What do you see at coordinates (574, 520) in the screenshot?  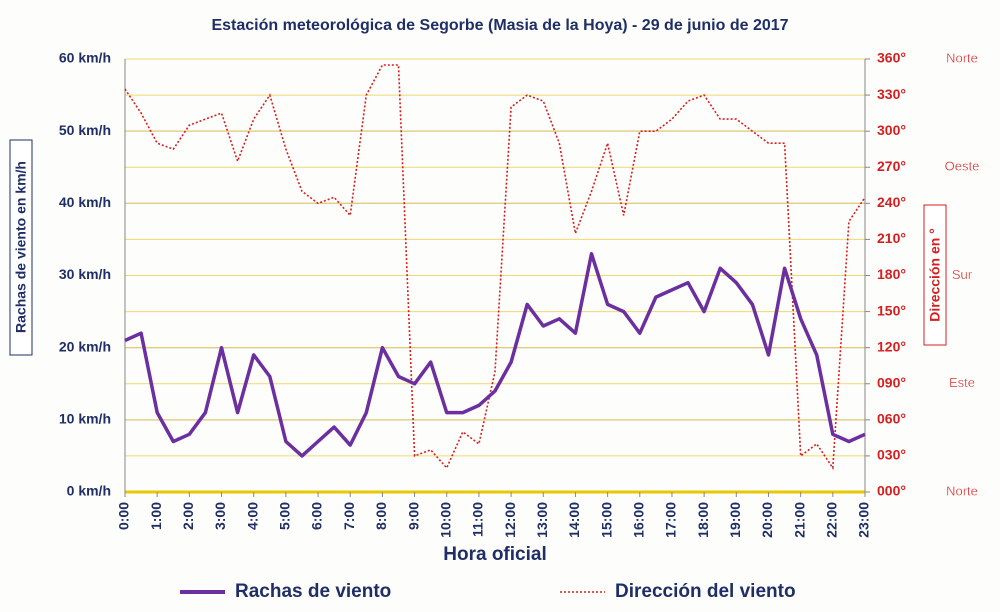 I see `x-tick-label: 14:00` at bounding box center [574, 520].